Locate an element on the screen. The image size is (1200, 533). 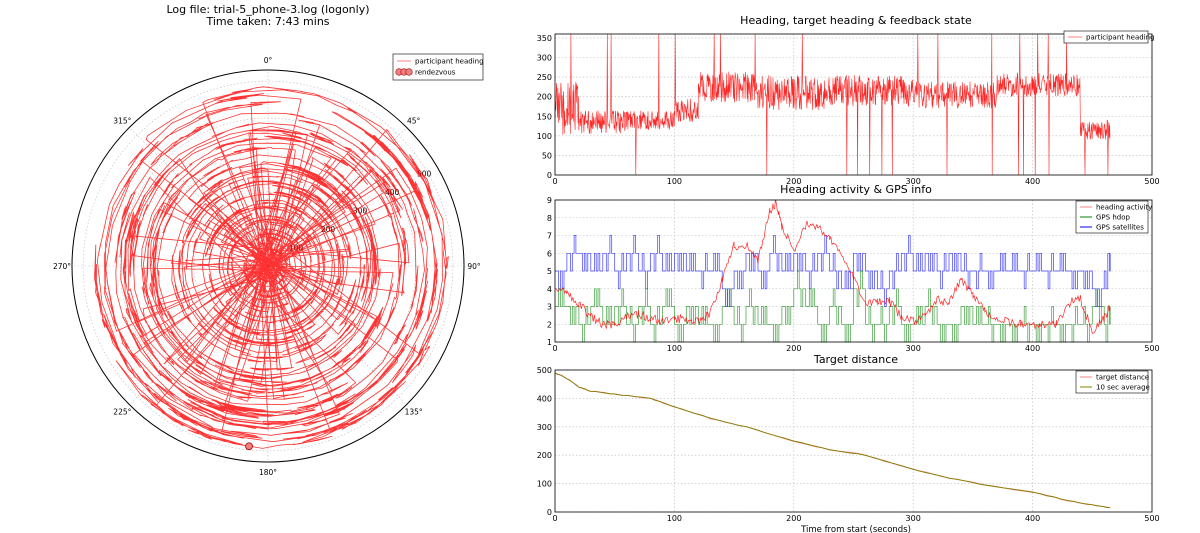
y-tick-label: 9 is located at coordinates (549, 200).